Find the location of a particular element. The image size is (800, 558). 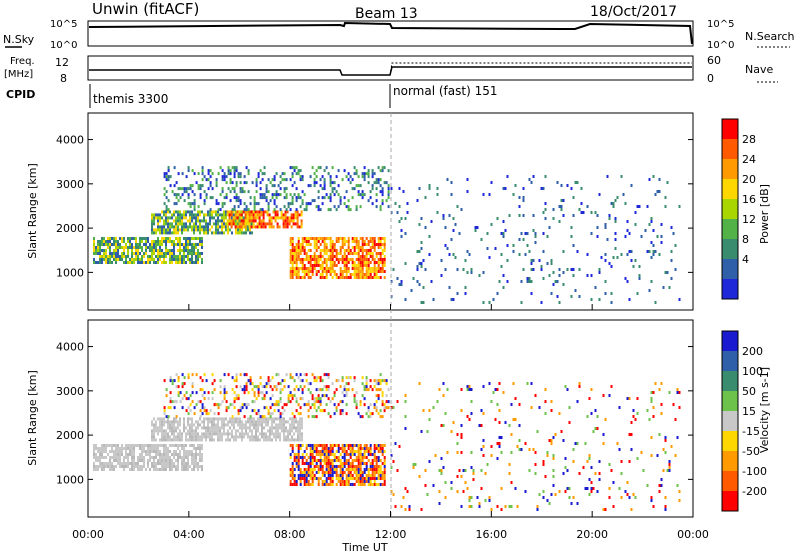

colorbar-swatch is located at coordinates (730, 189).